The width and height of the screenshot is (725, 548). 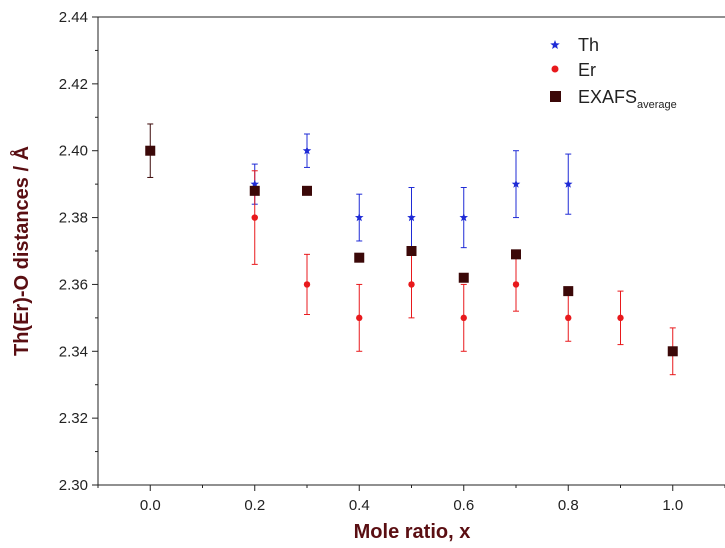 What do you see at coordinates (412, 532) in the screenshot?
I see `x-axis-title: Mole ratio, x` at bounding box center [412, 532].